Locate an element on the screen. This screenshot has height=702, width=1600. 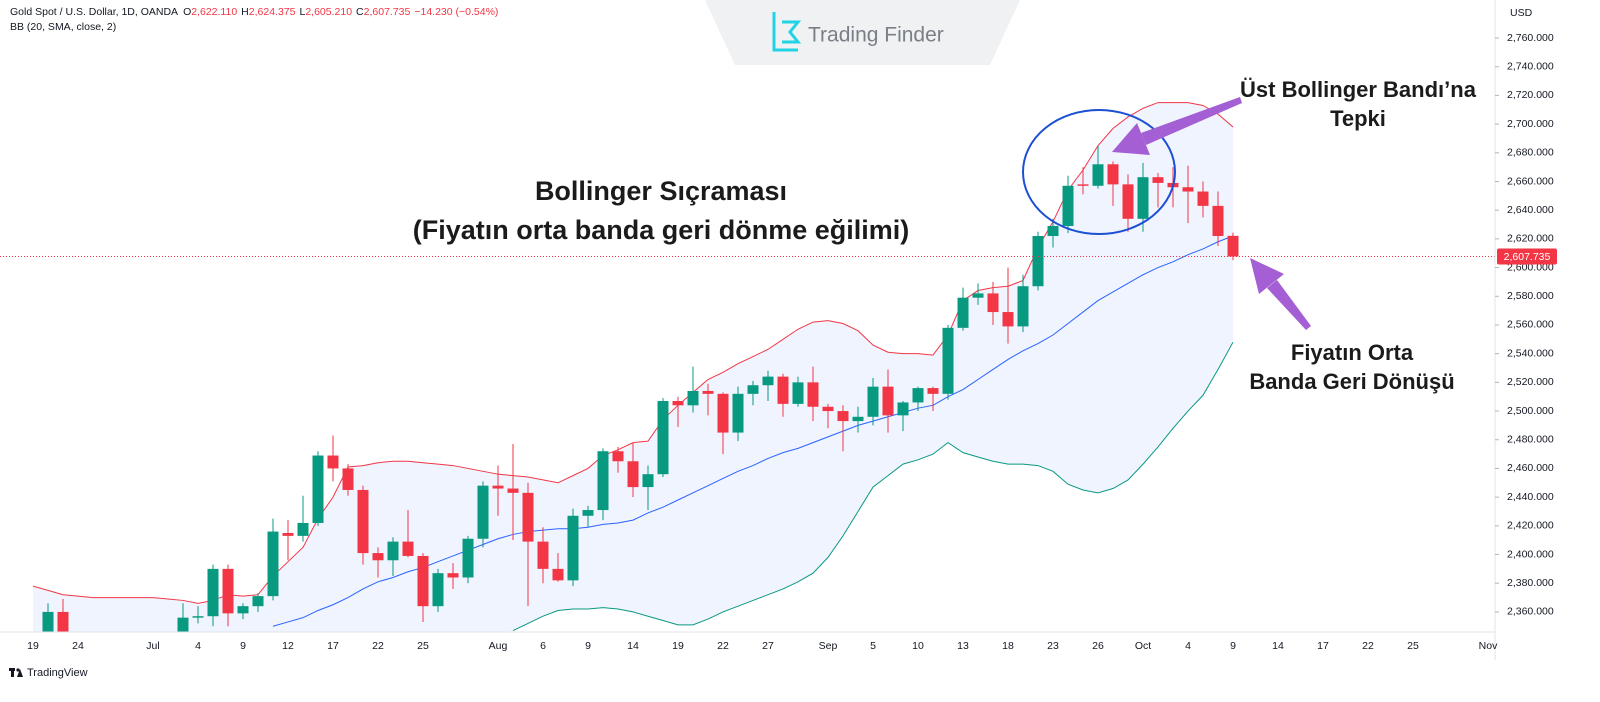
ohlc-key: L is located at coordinates (302, 12).